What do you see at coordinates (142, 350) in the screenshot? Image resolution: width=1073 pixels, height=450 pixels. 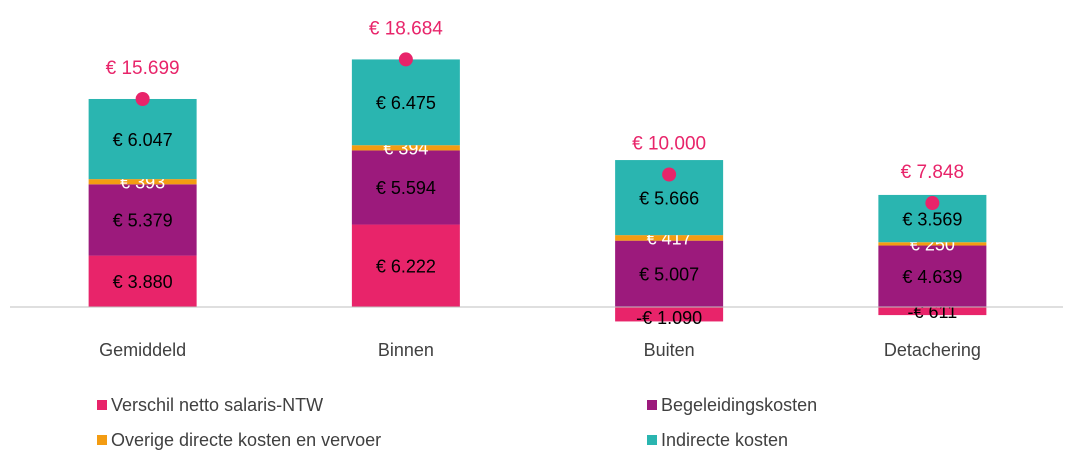 I see `x-tick-label: Gemiddeld` at bounding box center [142, 350].